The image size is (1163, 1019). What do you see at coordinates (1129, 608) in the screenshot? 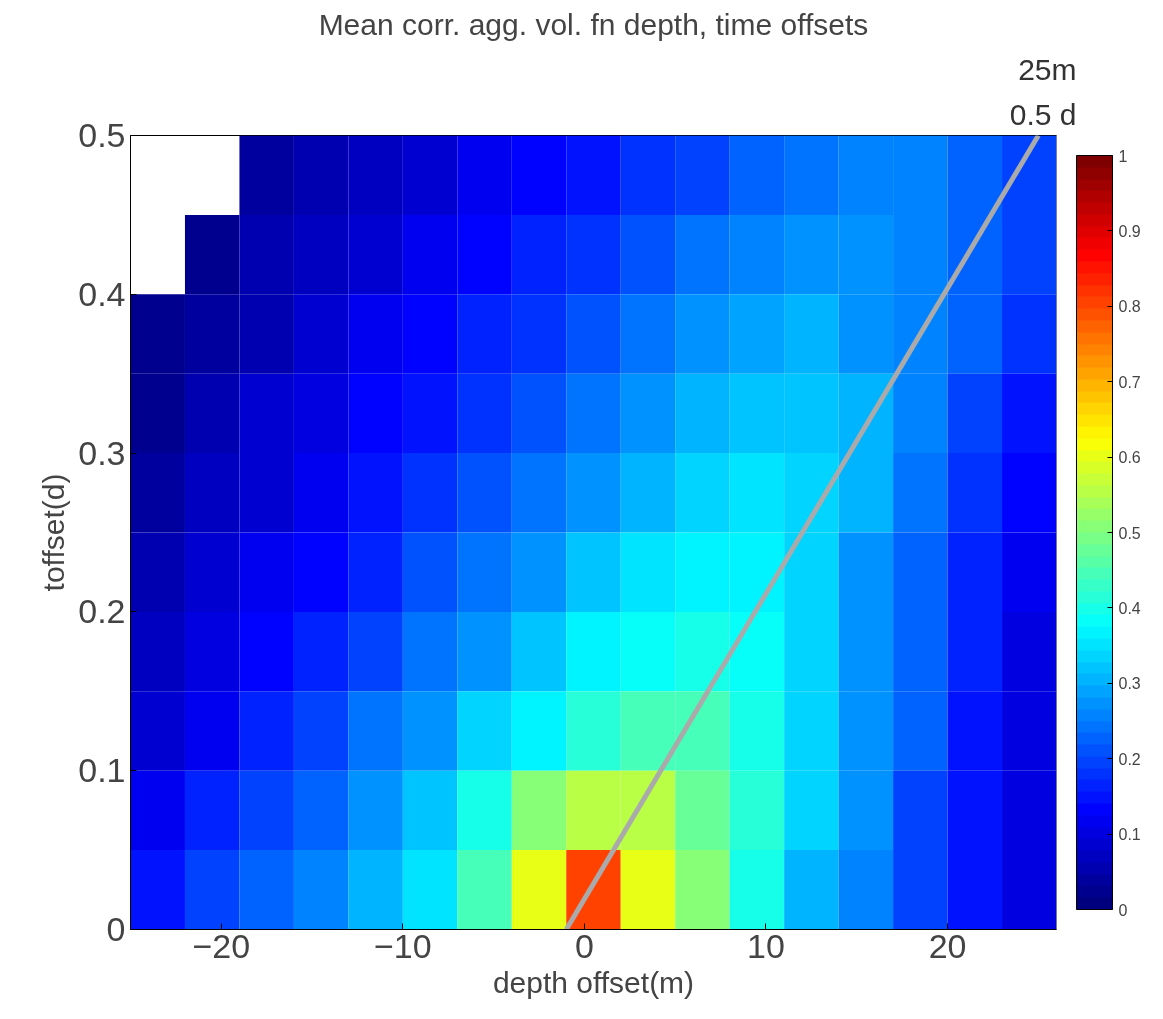
I see `color-bar-label: 0.4` at bounding box center [1129, 608].